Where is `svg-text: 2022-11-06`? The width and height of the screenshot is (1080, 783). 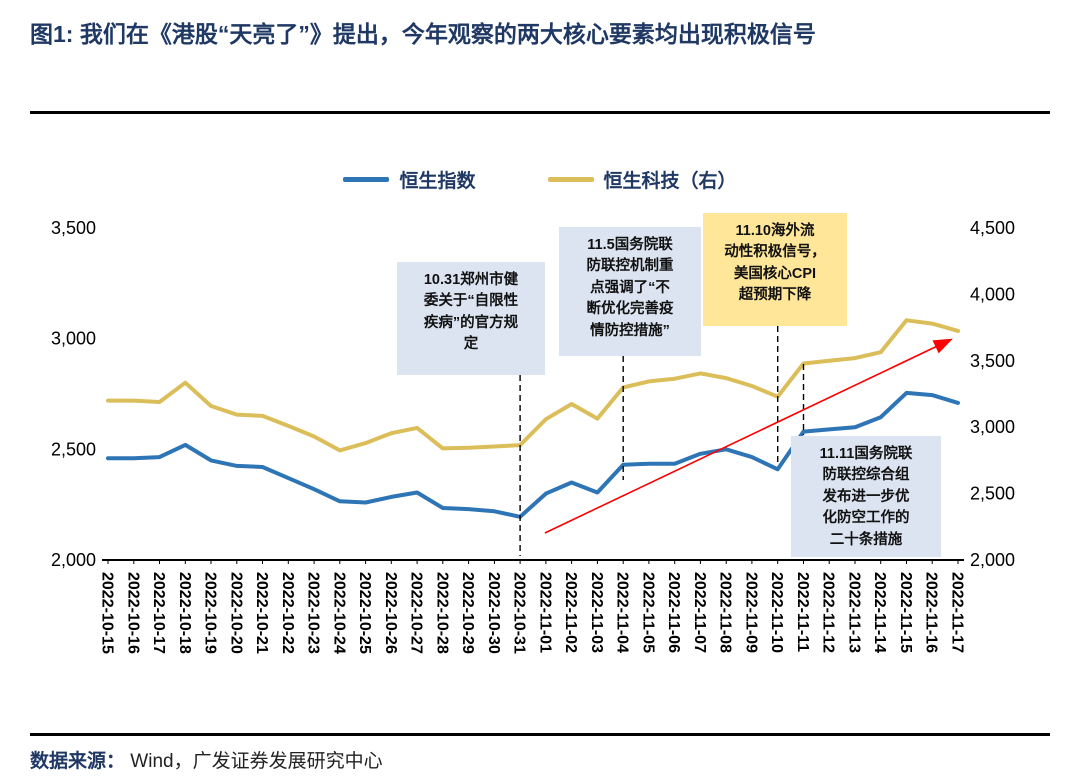 svg-text: 2022-11-06 is located at coordinates (673, 612).